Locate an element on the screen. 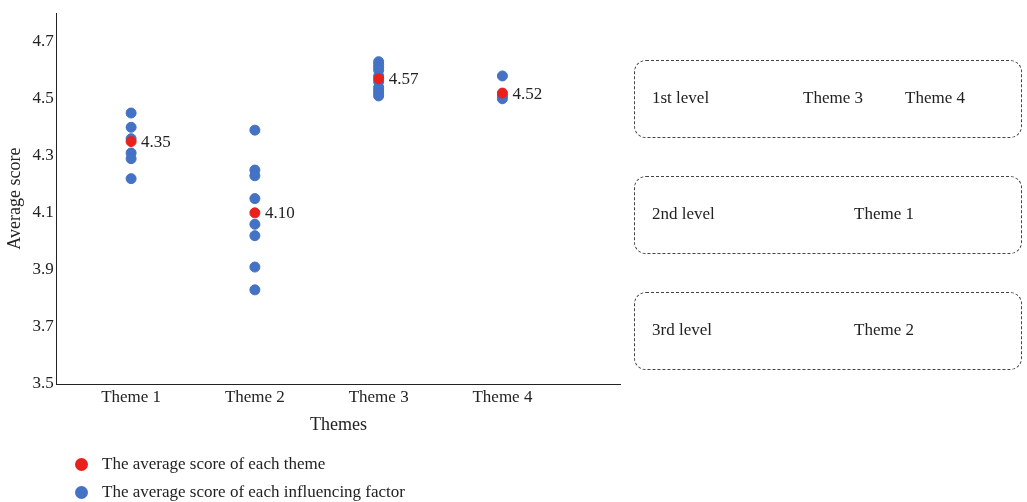 The image size is (1027, 502). y-tick-label: 3.5 is located at coordinates (43, 383).